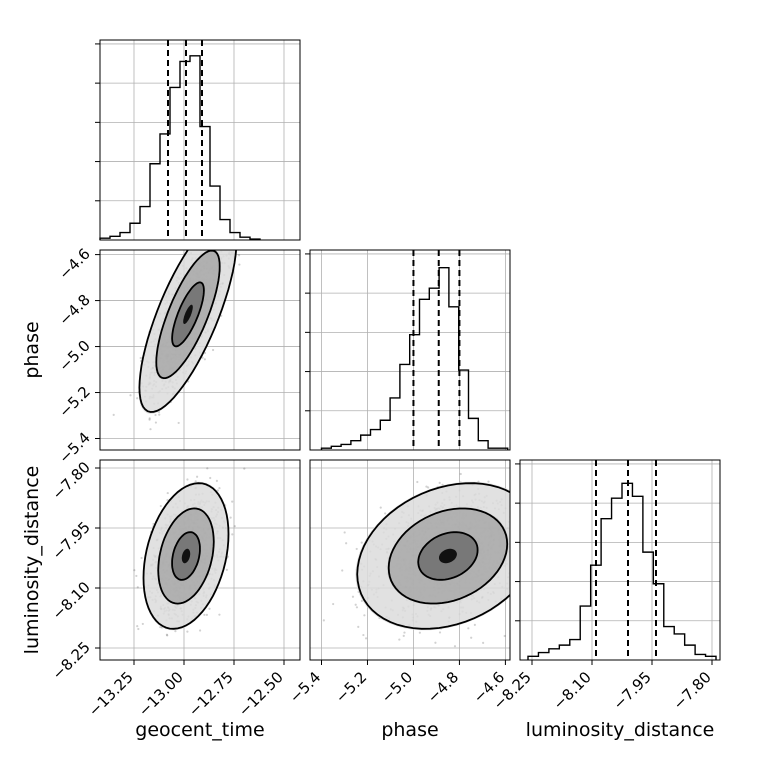 The image size is (760, 760). Describe the element at coordinates (71, 540) in the screenshot. I see `y-tick-label-luminosity_distance: −7.95` at that location.